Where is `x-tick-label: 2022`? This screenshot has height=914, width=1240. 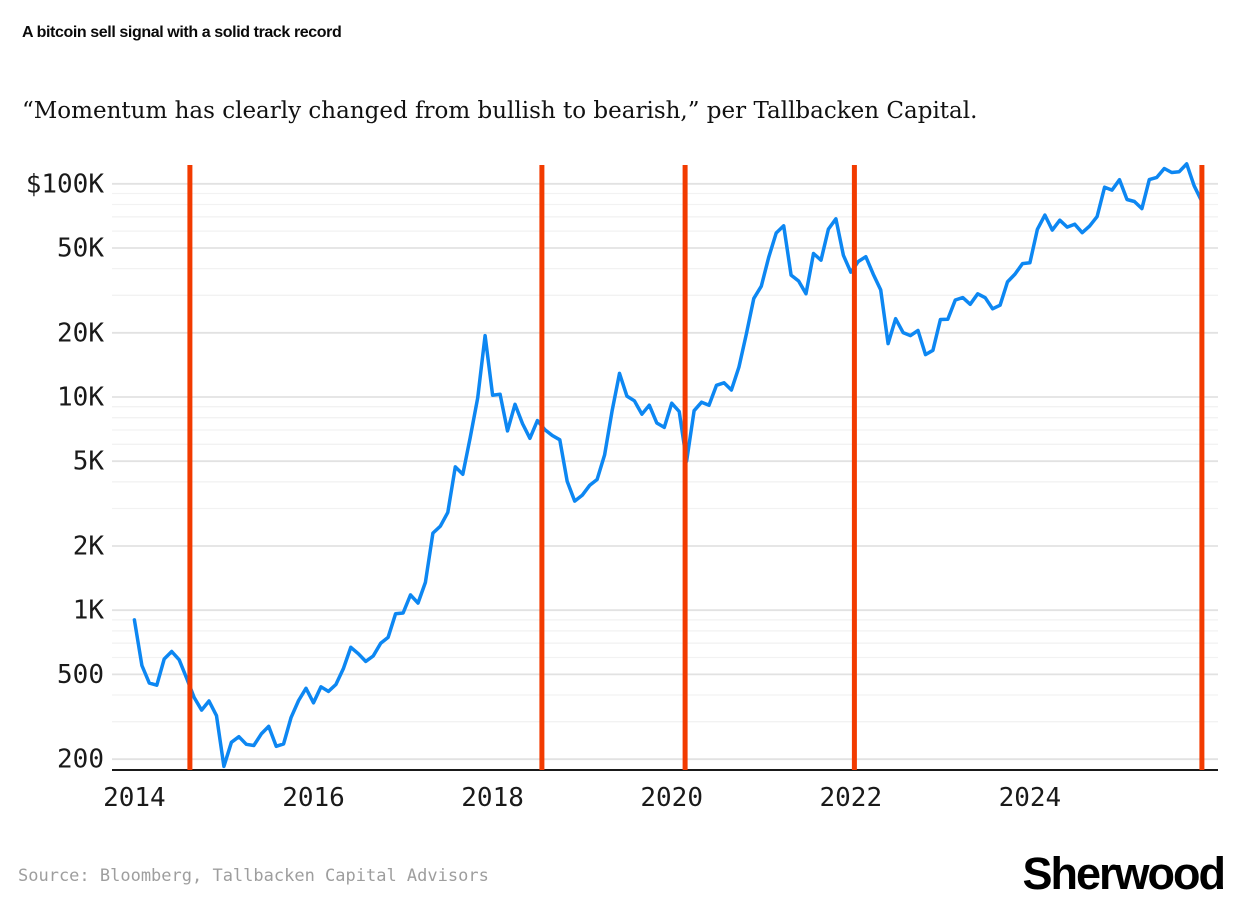
x-tick-label: 2022 is located at coordinates (850, 798).